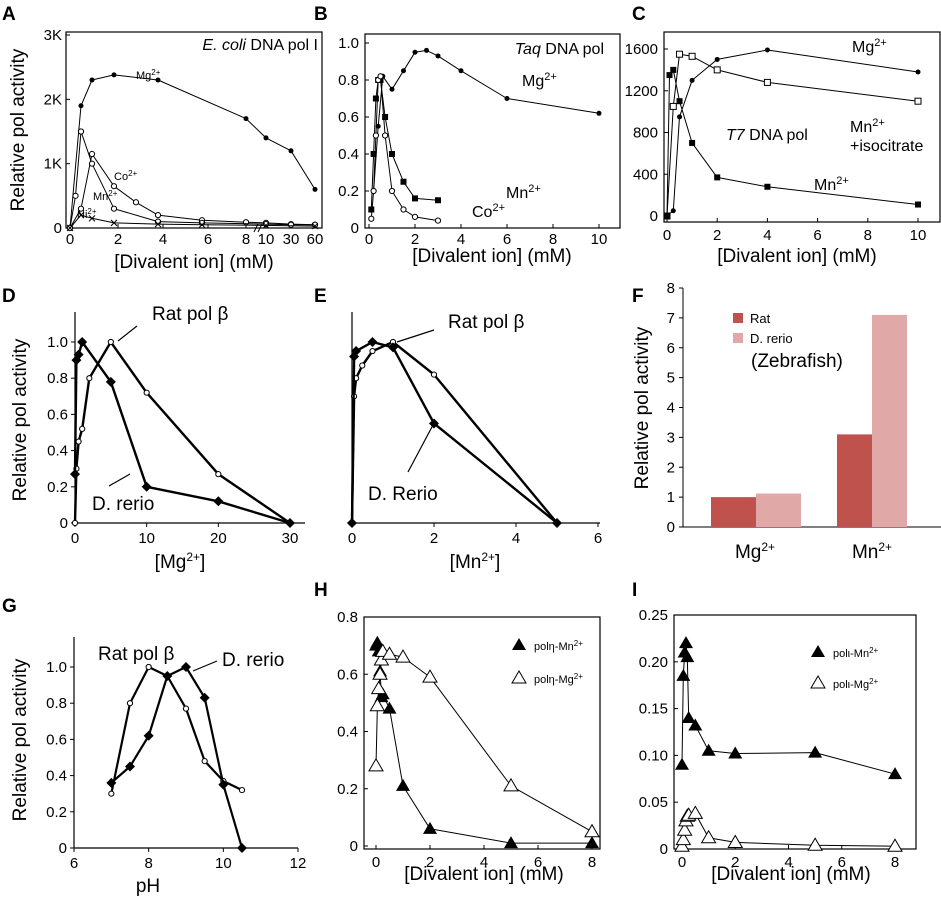 The width and height of the screenshot is (941, 902). What do you see at coordinates (638, 296) in the screenshot?
I see `panel-label-f: F` at bounding box center [638, 296].